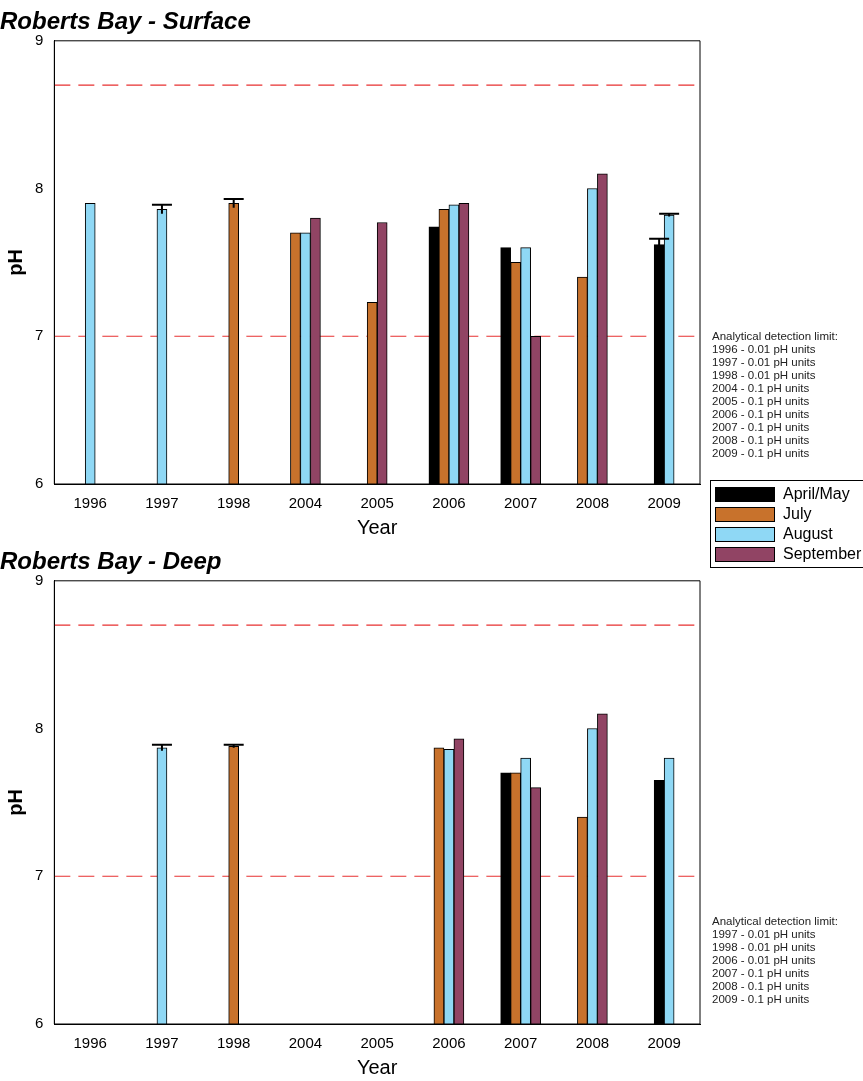 Image resolution: width=863 pixels, height=1081 pixels. What do you see at coordinates (797, 514) in the screenshot?
I see `legend-label: July` at bounding box center [797, 514].